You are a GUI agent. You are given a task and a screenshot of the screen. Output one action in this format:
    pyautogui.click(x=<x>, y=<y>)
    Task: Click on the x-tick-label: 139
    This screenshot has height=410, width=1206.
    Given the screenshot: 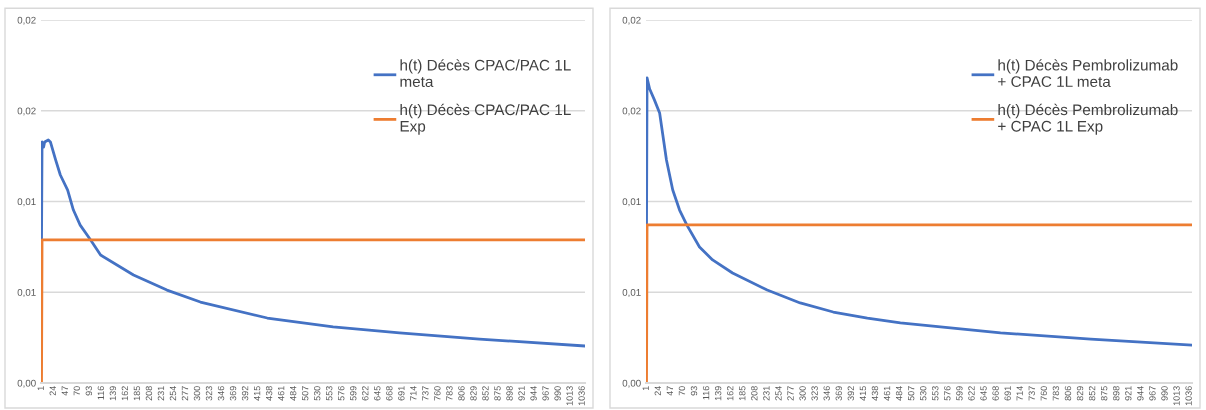 What is the action you would take?
    pyautogui.click(x=113, y=393)
    